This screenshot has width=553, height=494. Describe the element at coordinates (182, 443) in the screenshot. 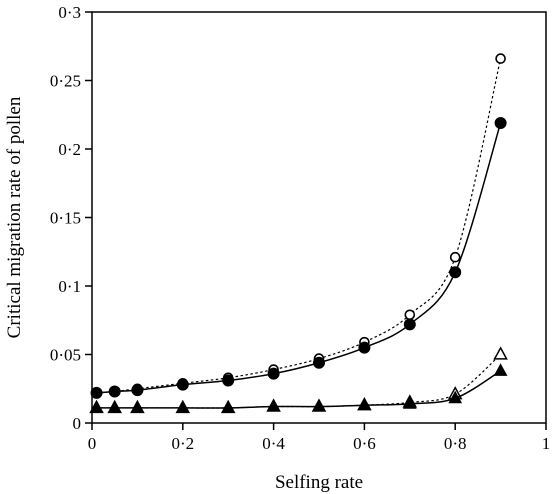

I see `x-tick-label: 0·2` at that location.